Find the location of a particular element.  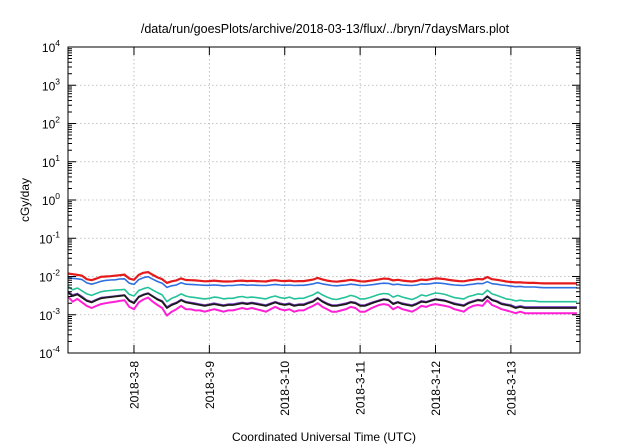

series-layer is located at coordinates (322, 294).